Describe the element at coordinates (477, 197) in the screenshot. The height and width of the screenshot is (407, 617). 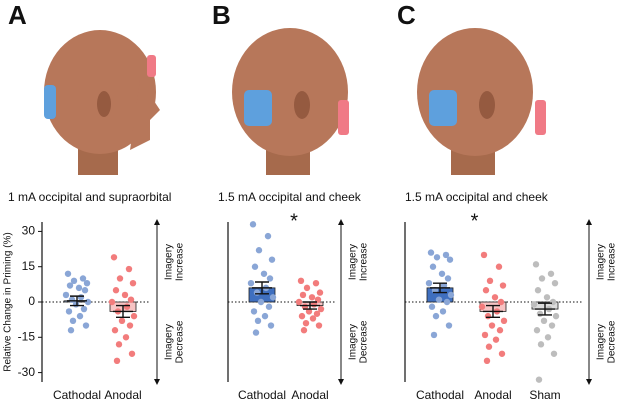
I see `panel-title: 1.5 mA occipital and cheek` at that location.